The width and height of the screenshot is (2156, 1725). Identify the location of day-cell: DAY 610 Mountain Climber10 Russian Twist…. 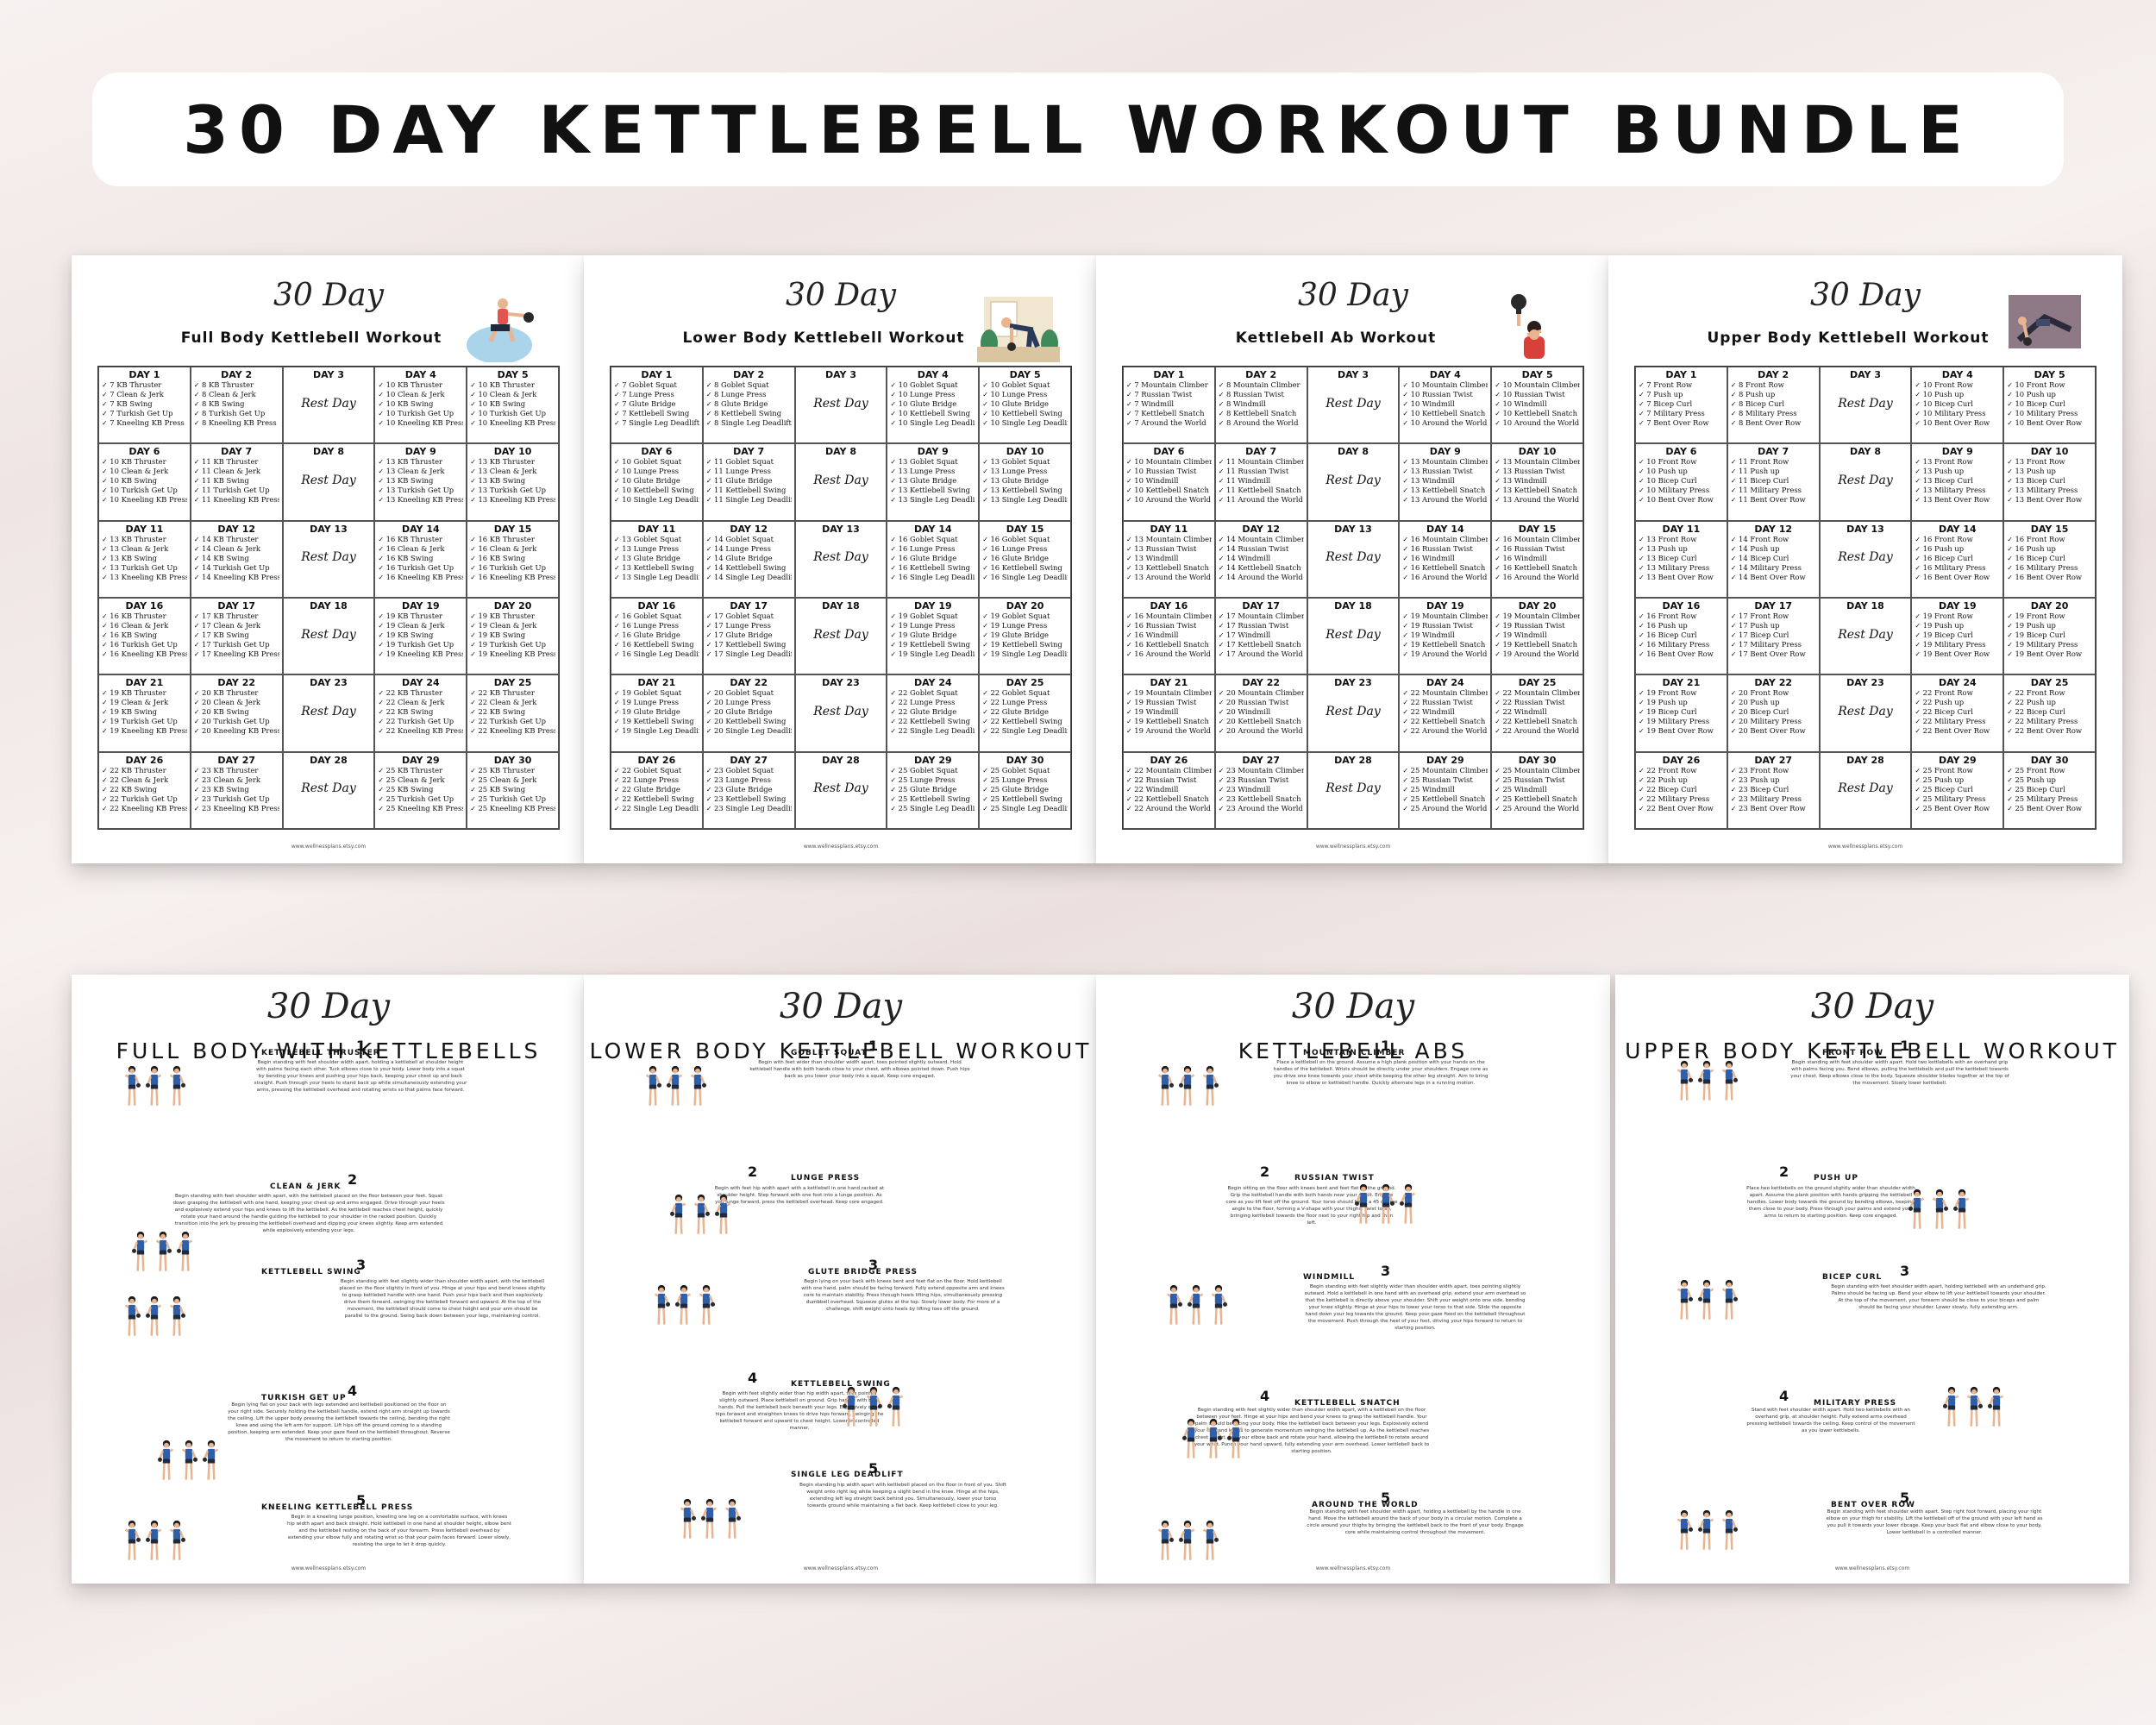
(1169, 482).